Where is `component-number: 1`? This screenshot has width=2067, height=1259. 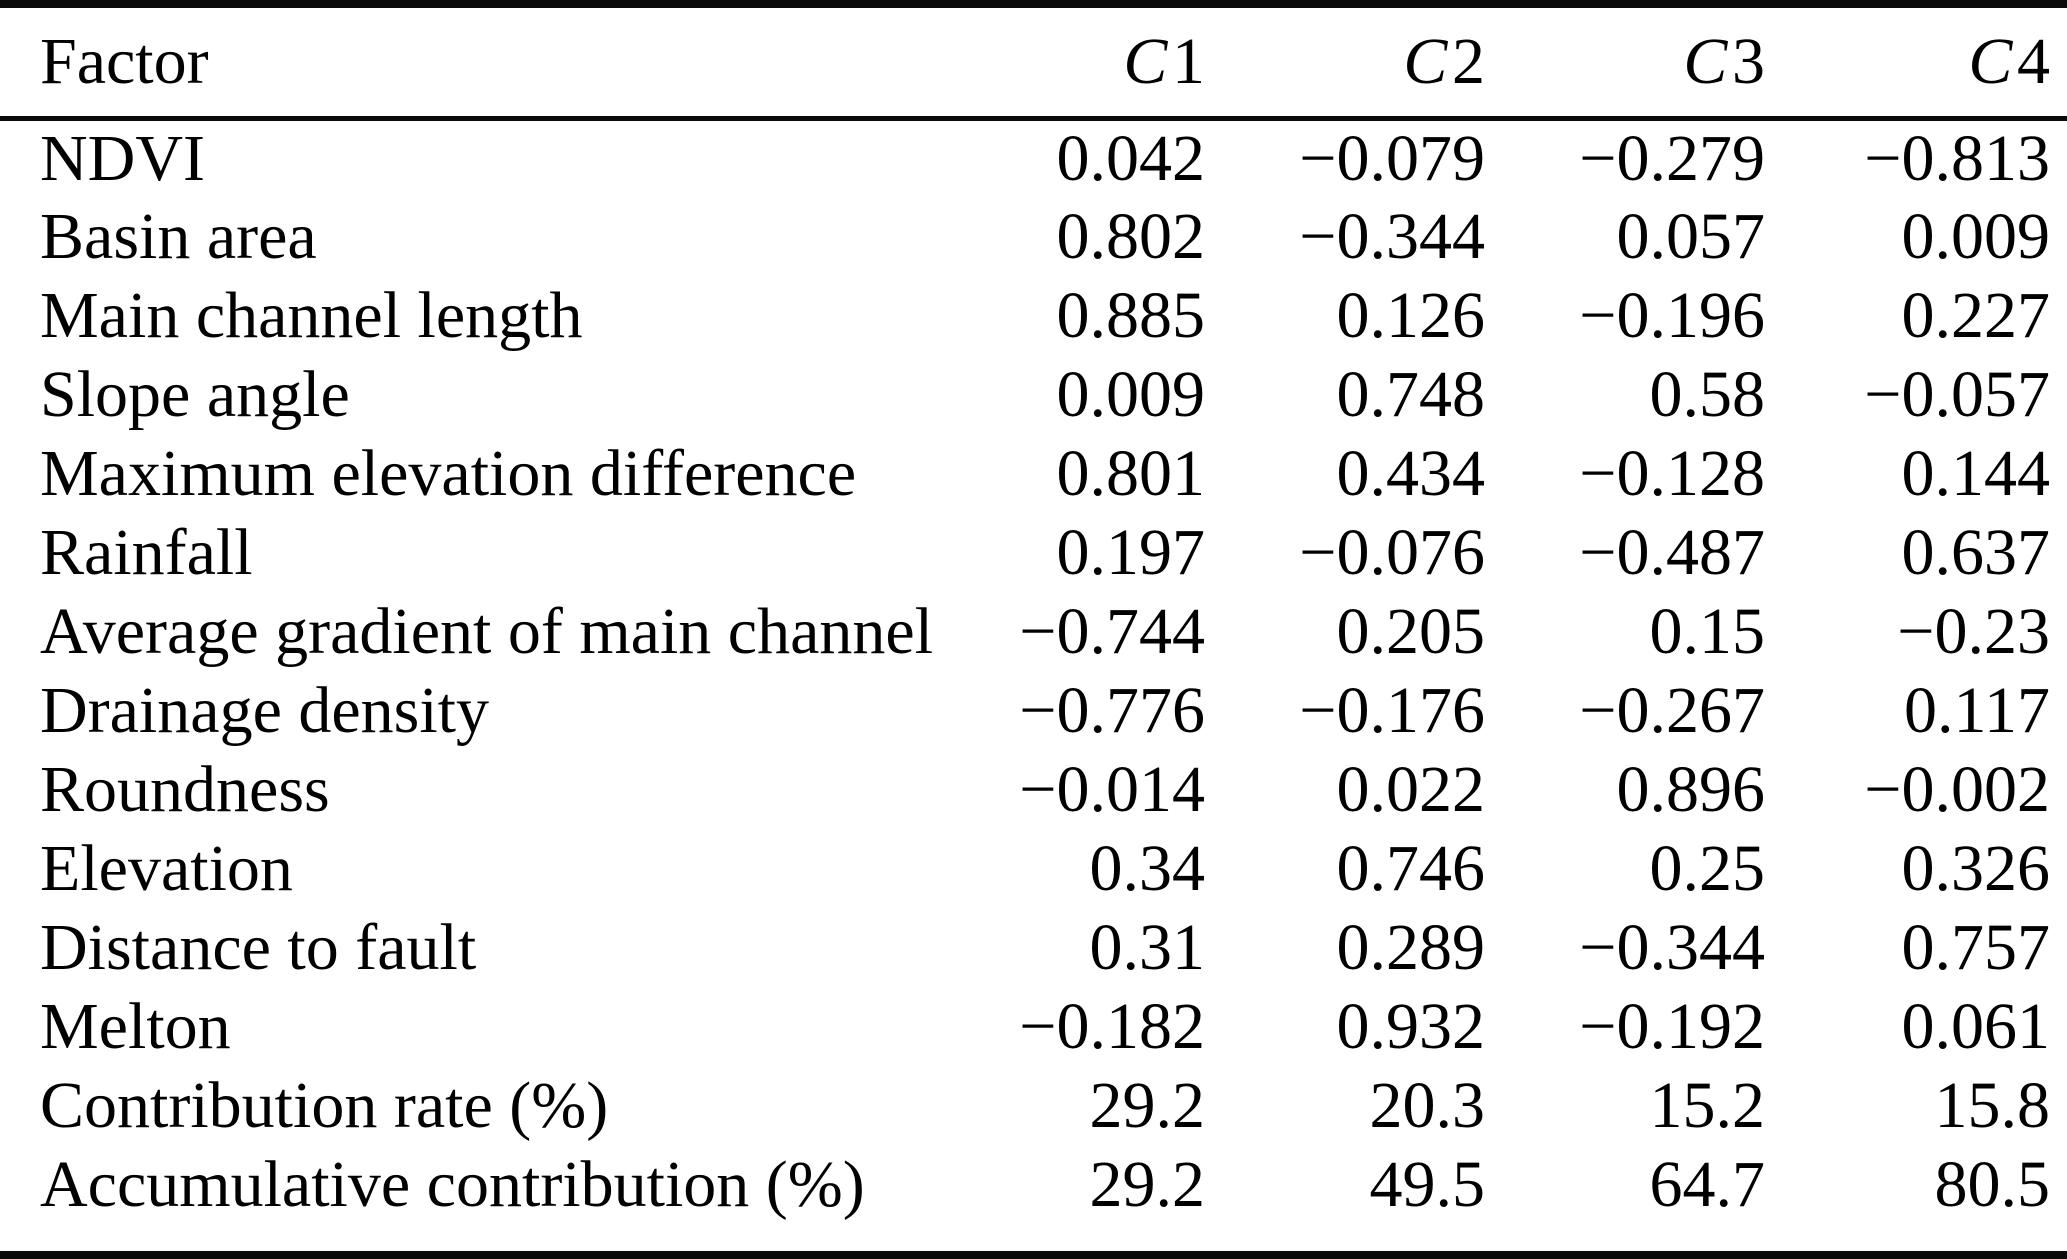
component-number: 1 is located at coordinates (1188, 61).